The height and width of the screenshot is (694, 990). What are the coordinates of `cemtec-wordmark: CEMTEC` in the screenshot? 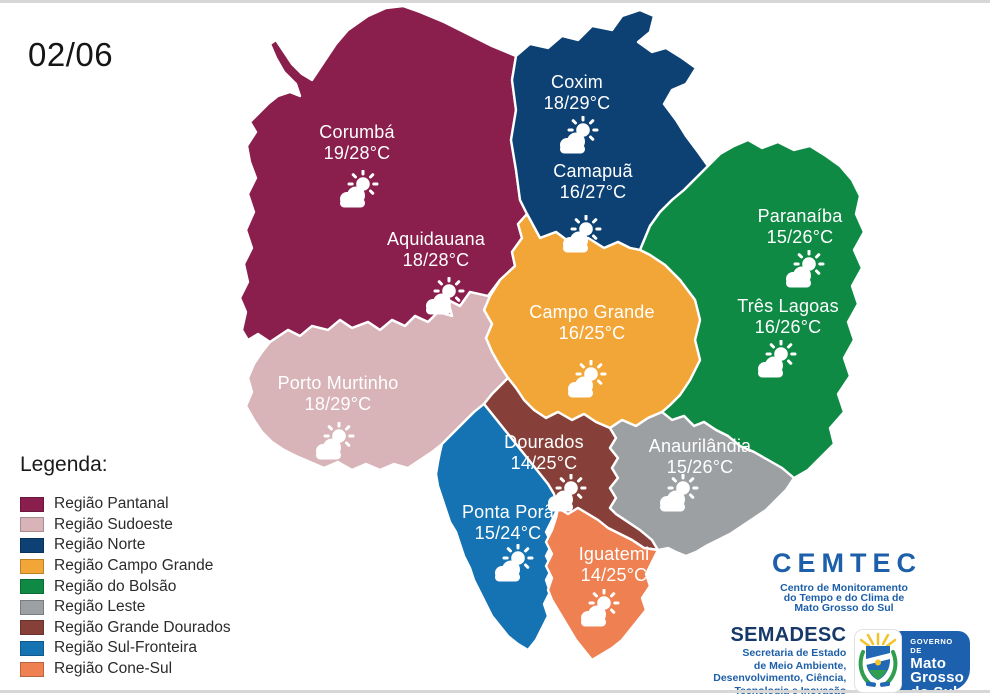 It's located at (847, 563).